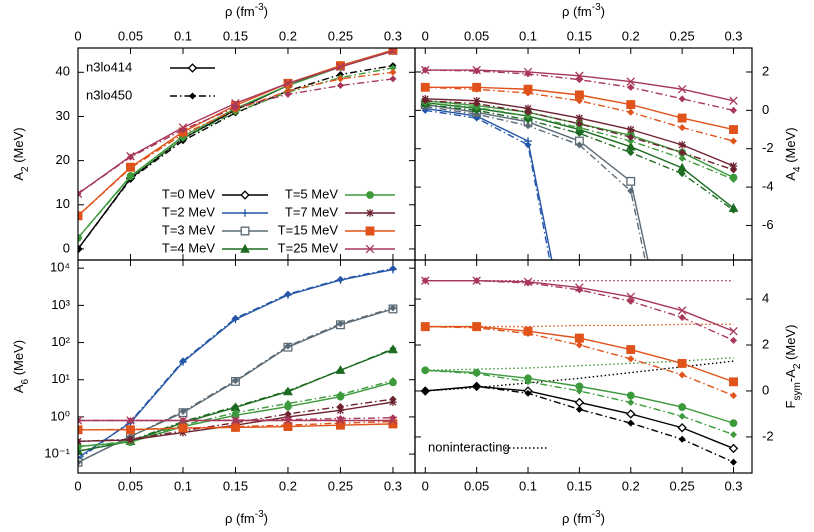 This screenshot has height=532, width=814. Describe the element at coordinates (235, 35) in the screenshot. I see `x-tick-label: 0.15` at that location.